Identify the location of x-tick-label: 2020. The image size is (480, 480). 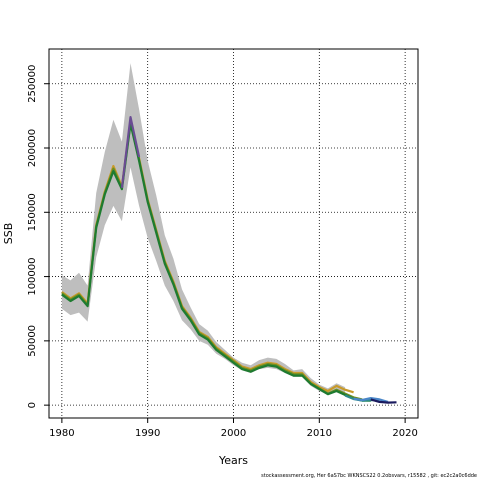
(404, 433).